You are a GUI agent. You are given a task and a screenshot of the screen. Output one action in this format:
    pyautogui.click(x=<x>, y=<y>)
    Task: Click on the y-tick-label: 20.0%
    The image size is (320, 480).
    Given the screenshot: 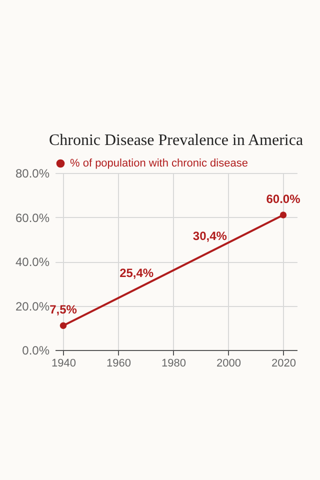 What is the action you would take?
    pyautogui.click(x=32, y=306)
    